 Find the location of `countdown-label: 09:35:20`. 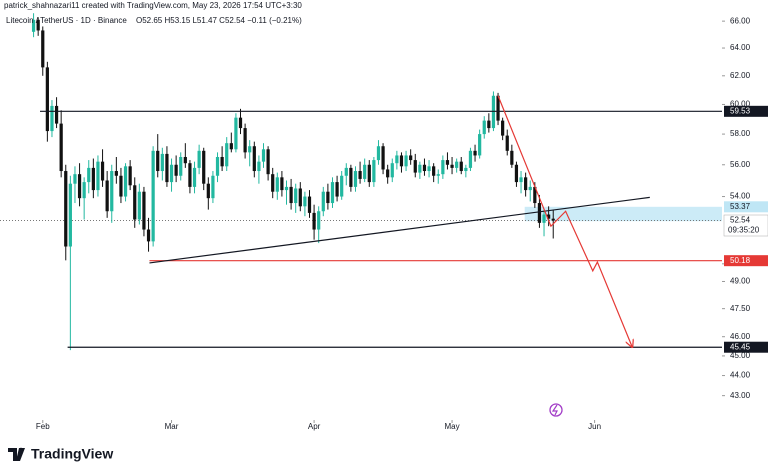

countdown-label: 09:35:20 is located at coordinates (744, 230).